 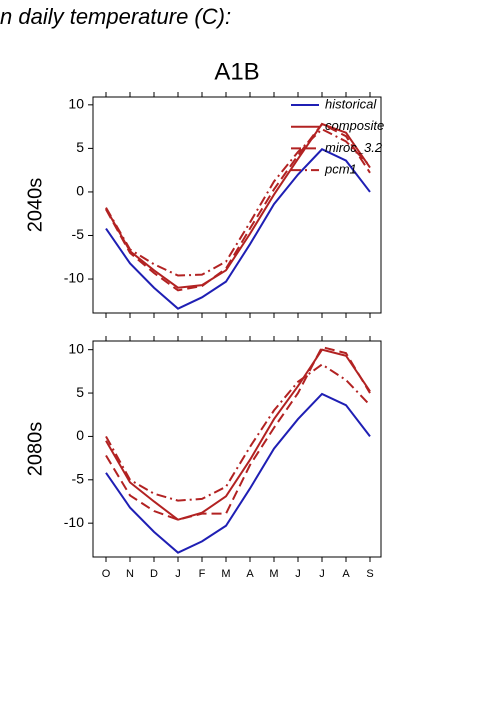 I want to click on x-tick-label: O, so click(x=106, y=574).